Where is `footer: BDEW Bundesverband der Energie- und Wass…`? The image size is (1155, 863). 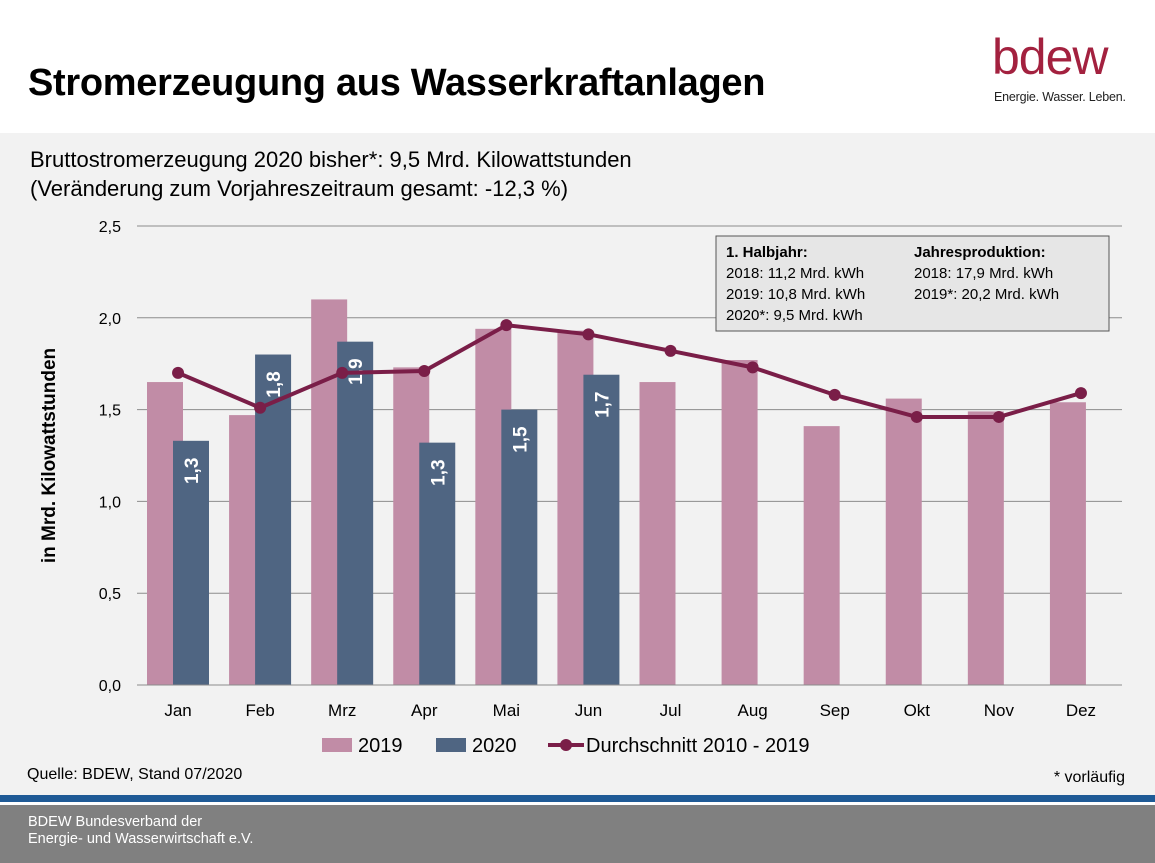
footer: BDEW Bundesverband der Energie- und Wass… is located at coordinates (577, 834).